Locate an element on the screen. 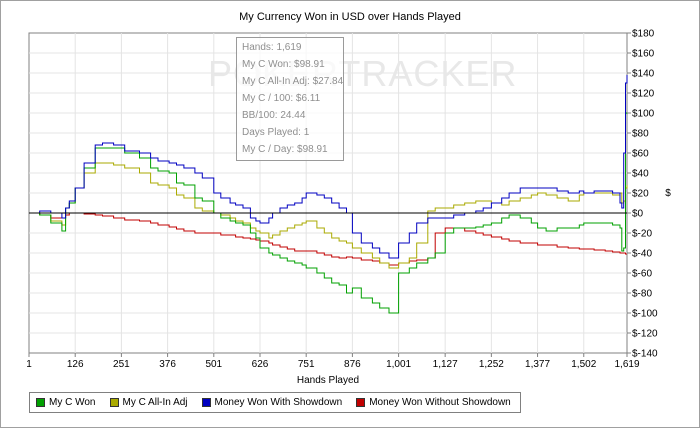  x-tick-label: 751 is located at coordinates (306, 364).